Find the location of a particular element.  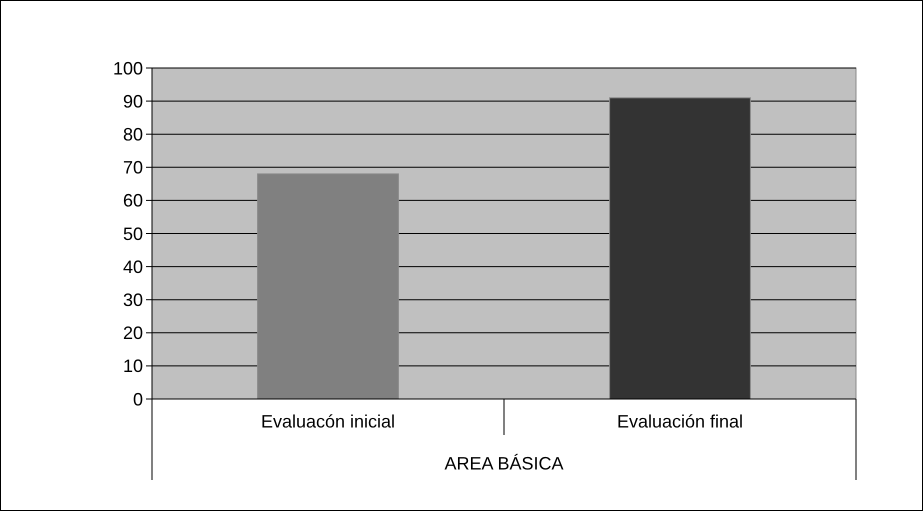

y-tick-label: 10 is located at coordinates (132, 366).